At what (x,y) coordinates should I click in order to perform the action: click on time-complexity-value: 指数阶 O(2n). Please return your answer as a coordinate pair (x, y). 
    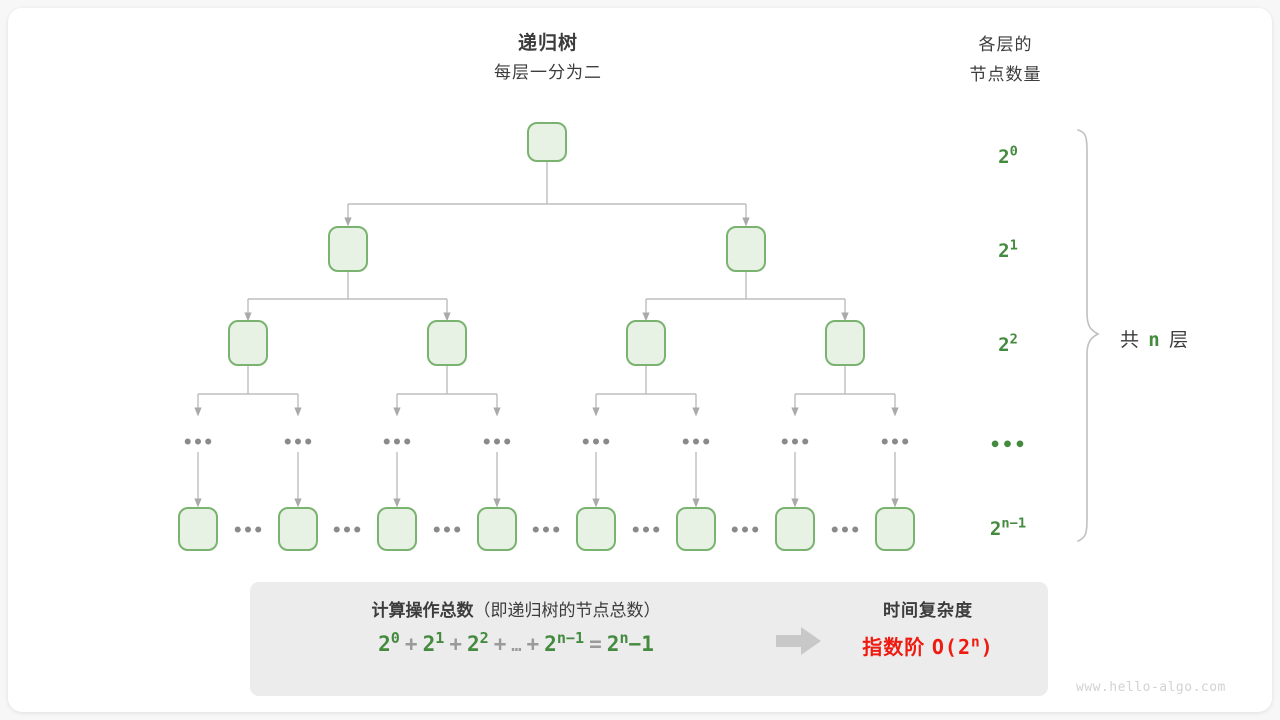
    Looking at the image, I should click on (928, 645).